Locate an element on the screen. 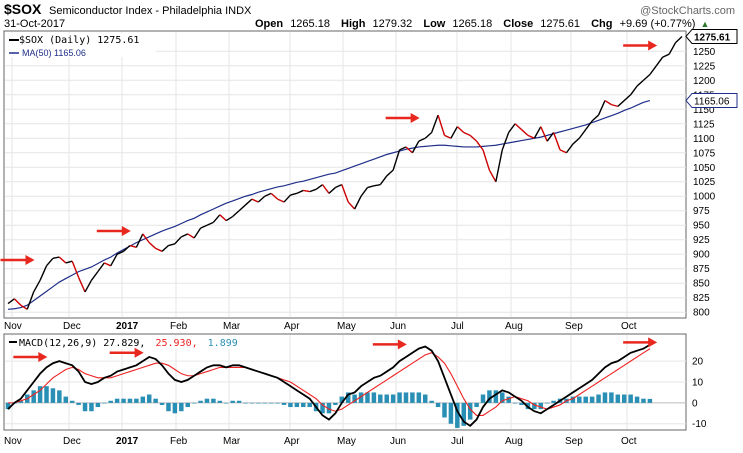  macd-y-axis: -10 0 10 20 is located at coordinates (699, 394).